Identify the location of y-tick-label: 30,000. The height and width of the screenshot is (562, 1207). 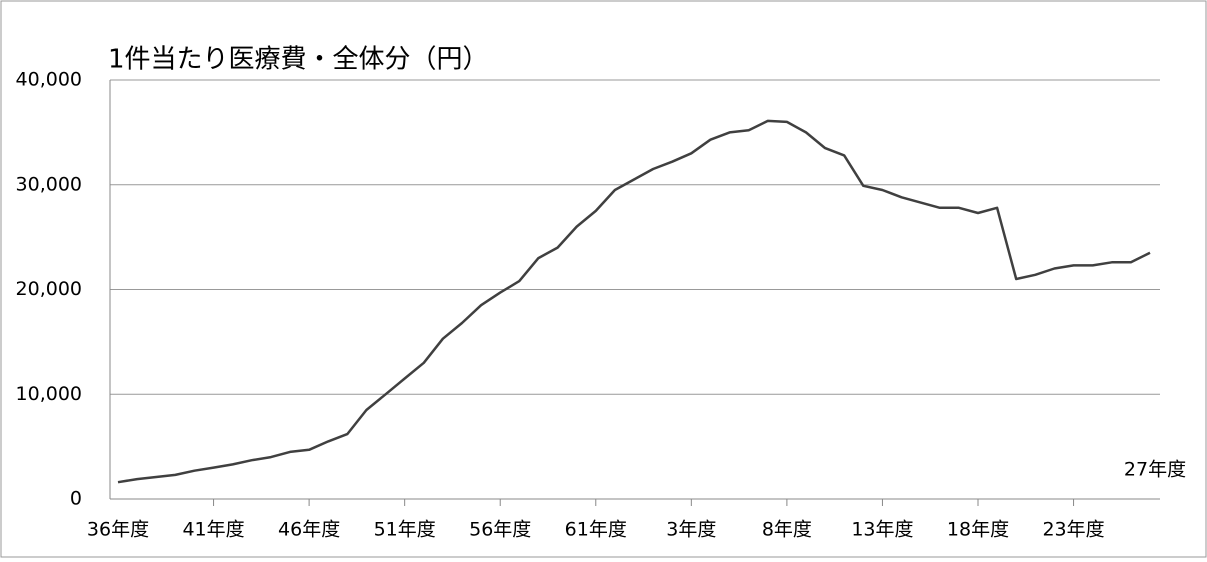
(49, 184).